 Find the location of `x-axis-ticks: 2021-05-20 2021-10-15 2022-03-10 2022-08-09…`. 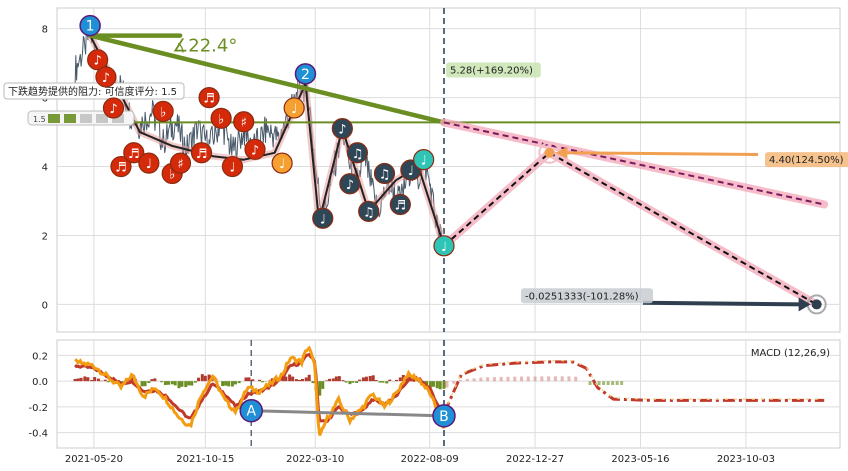

x-axis-ticks: 2021-05-20 2021-10-15 2022-03-10 2022-08-09… is located at coordinates (420, 459).